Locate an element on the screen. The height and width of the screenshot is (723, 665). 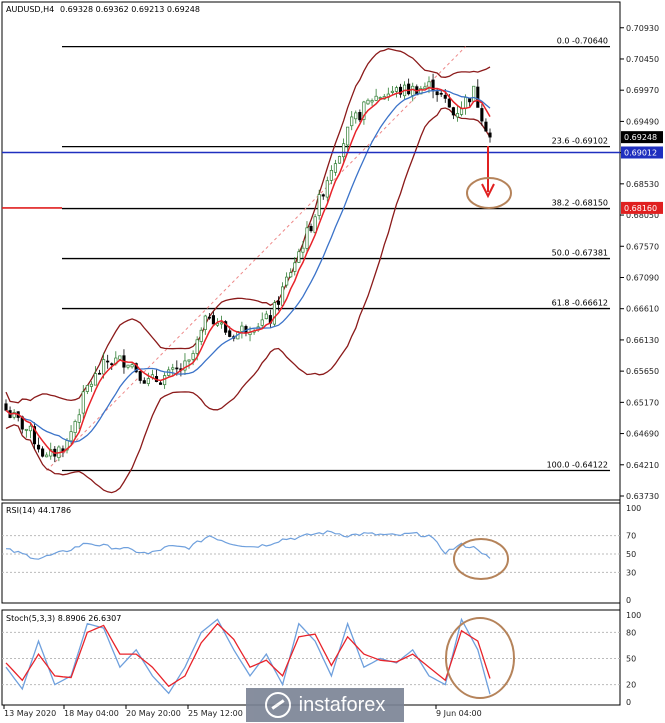
blue-level-tag-bg is located at coordinates (642, 152).